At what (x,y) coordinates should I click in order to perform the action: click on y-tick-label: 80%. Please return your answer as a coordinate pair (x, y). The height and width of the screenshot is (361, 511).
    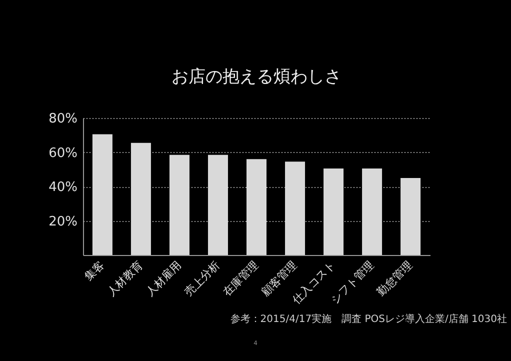
    Looking at the image, I should click on (63, 119).